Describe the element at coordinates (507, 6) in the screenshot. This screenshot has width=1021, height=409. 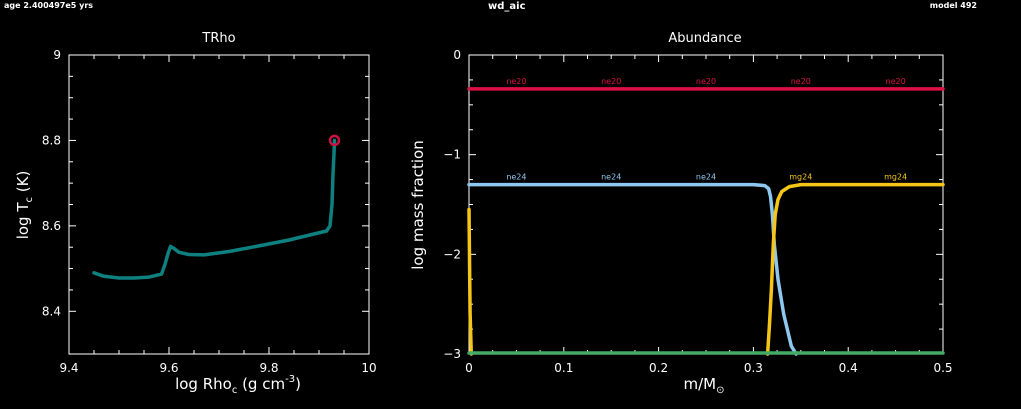
I see `run-name: wd_aic` at that location.